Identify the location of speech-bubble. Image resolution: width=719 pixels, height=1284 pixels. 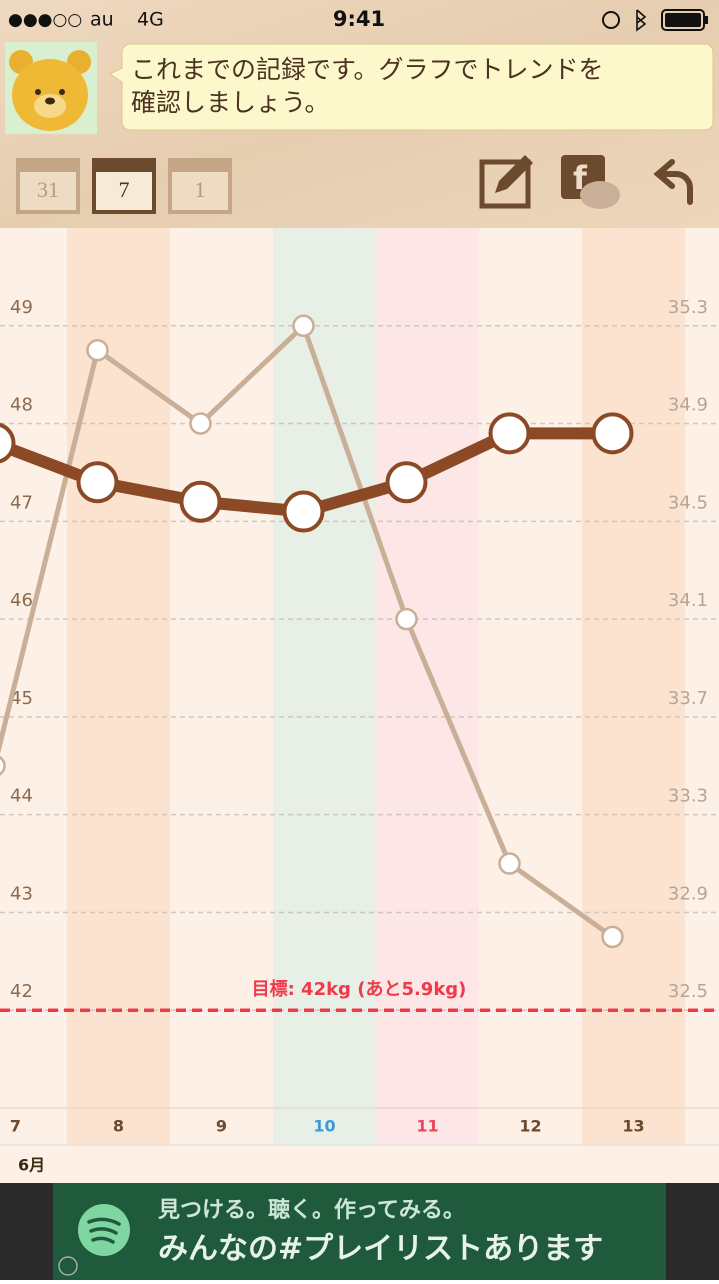
(411, 87).